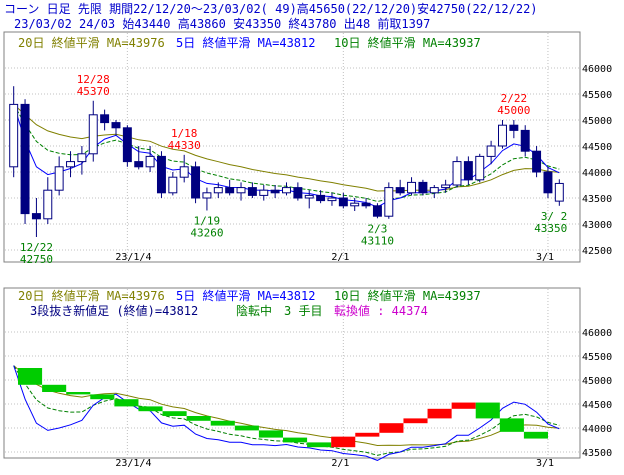 The image size is (624, 475). I want to click on upper-y-axis: 42500 43000 43500 44000 44500 45000 45500 46000, so click(597, 160).